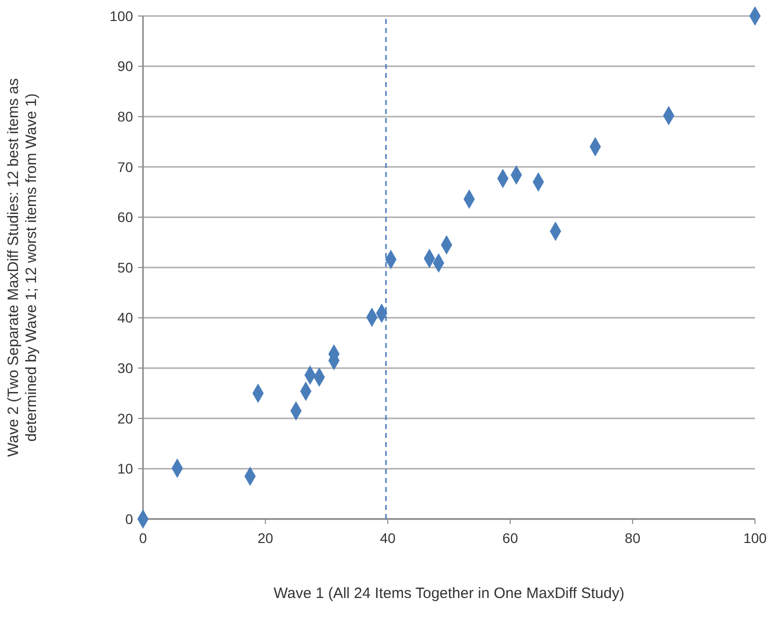 The image size is (771, 620). I want to click on y-axis-title: Wave 2 (Two Separate MaxDiff Studies: 12 best items as determined by Wave 1; 12 worst items from Wave 1), so click(22, 267).